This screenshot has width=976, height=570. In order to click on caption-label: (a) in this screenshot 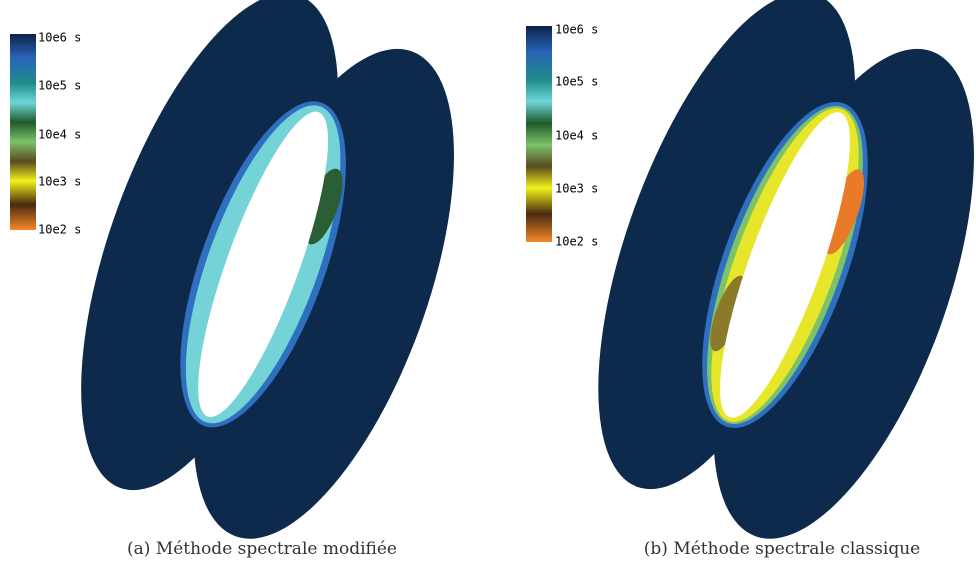, I will do `click(138, 549)`.